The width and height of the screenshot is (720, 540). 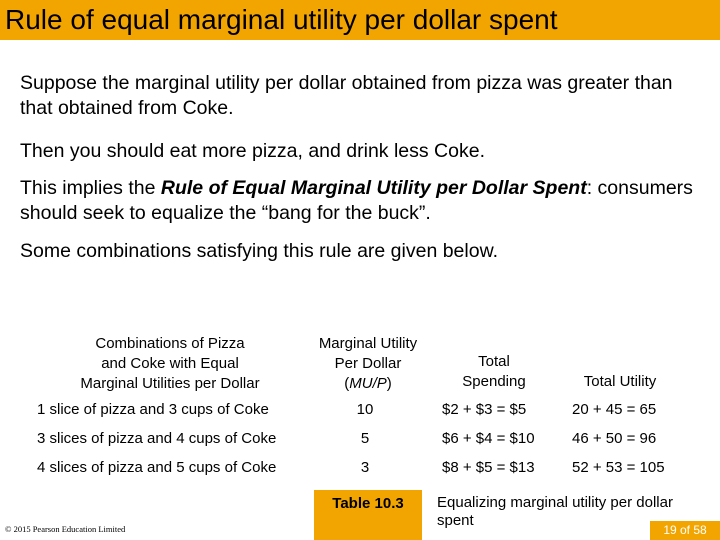 I want to click on header-total-spending: Total Spending, so click(x=494, y=372).